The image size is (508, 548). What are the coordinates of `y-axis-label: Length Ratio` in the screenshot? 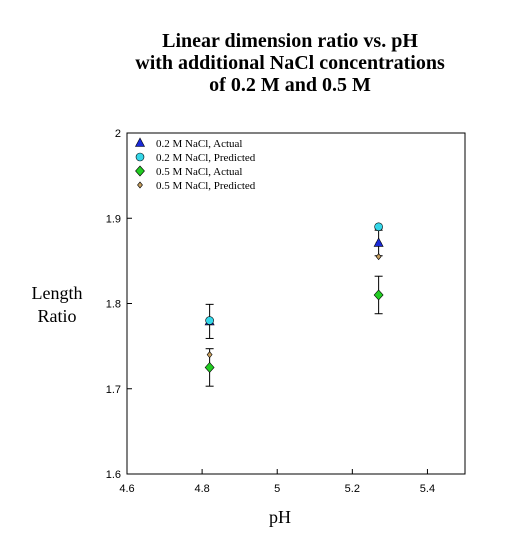 It's located at (57, 305).